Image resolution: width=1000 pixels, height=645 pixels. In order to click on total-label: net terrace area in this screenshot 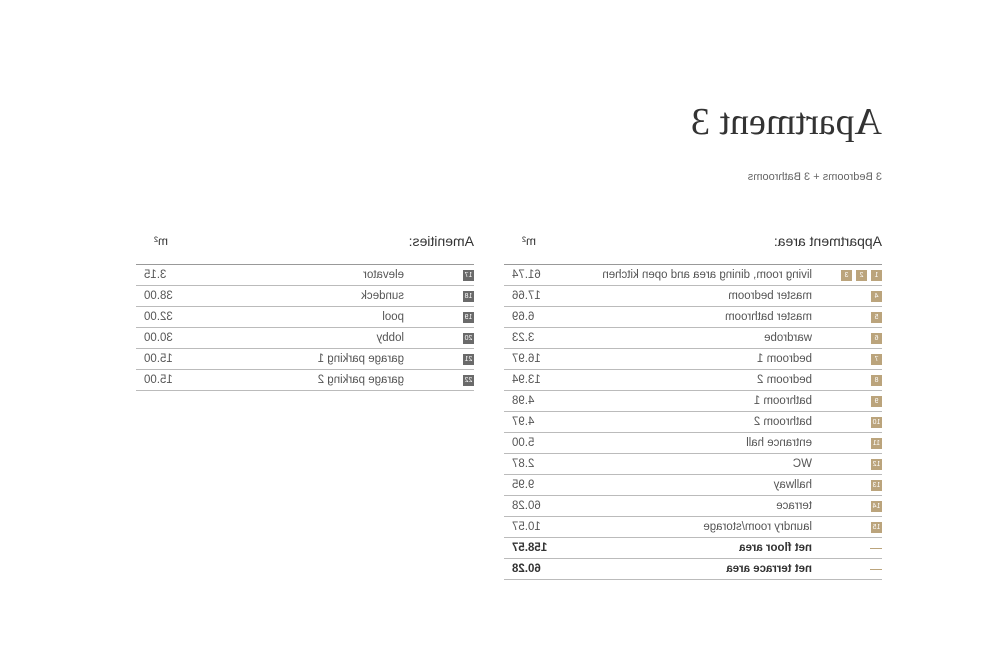, I will do `click(769, 569)`.